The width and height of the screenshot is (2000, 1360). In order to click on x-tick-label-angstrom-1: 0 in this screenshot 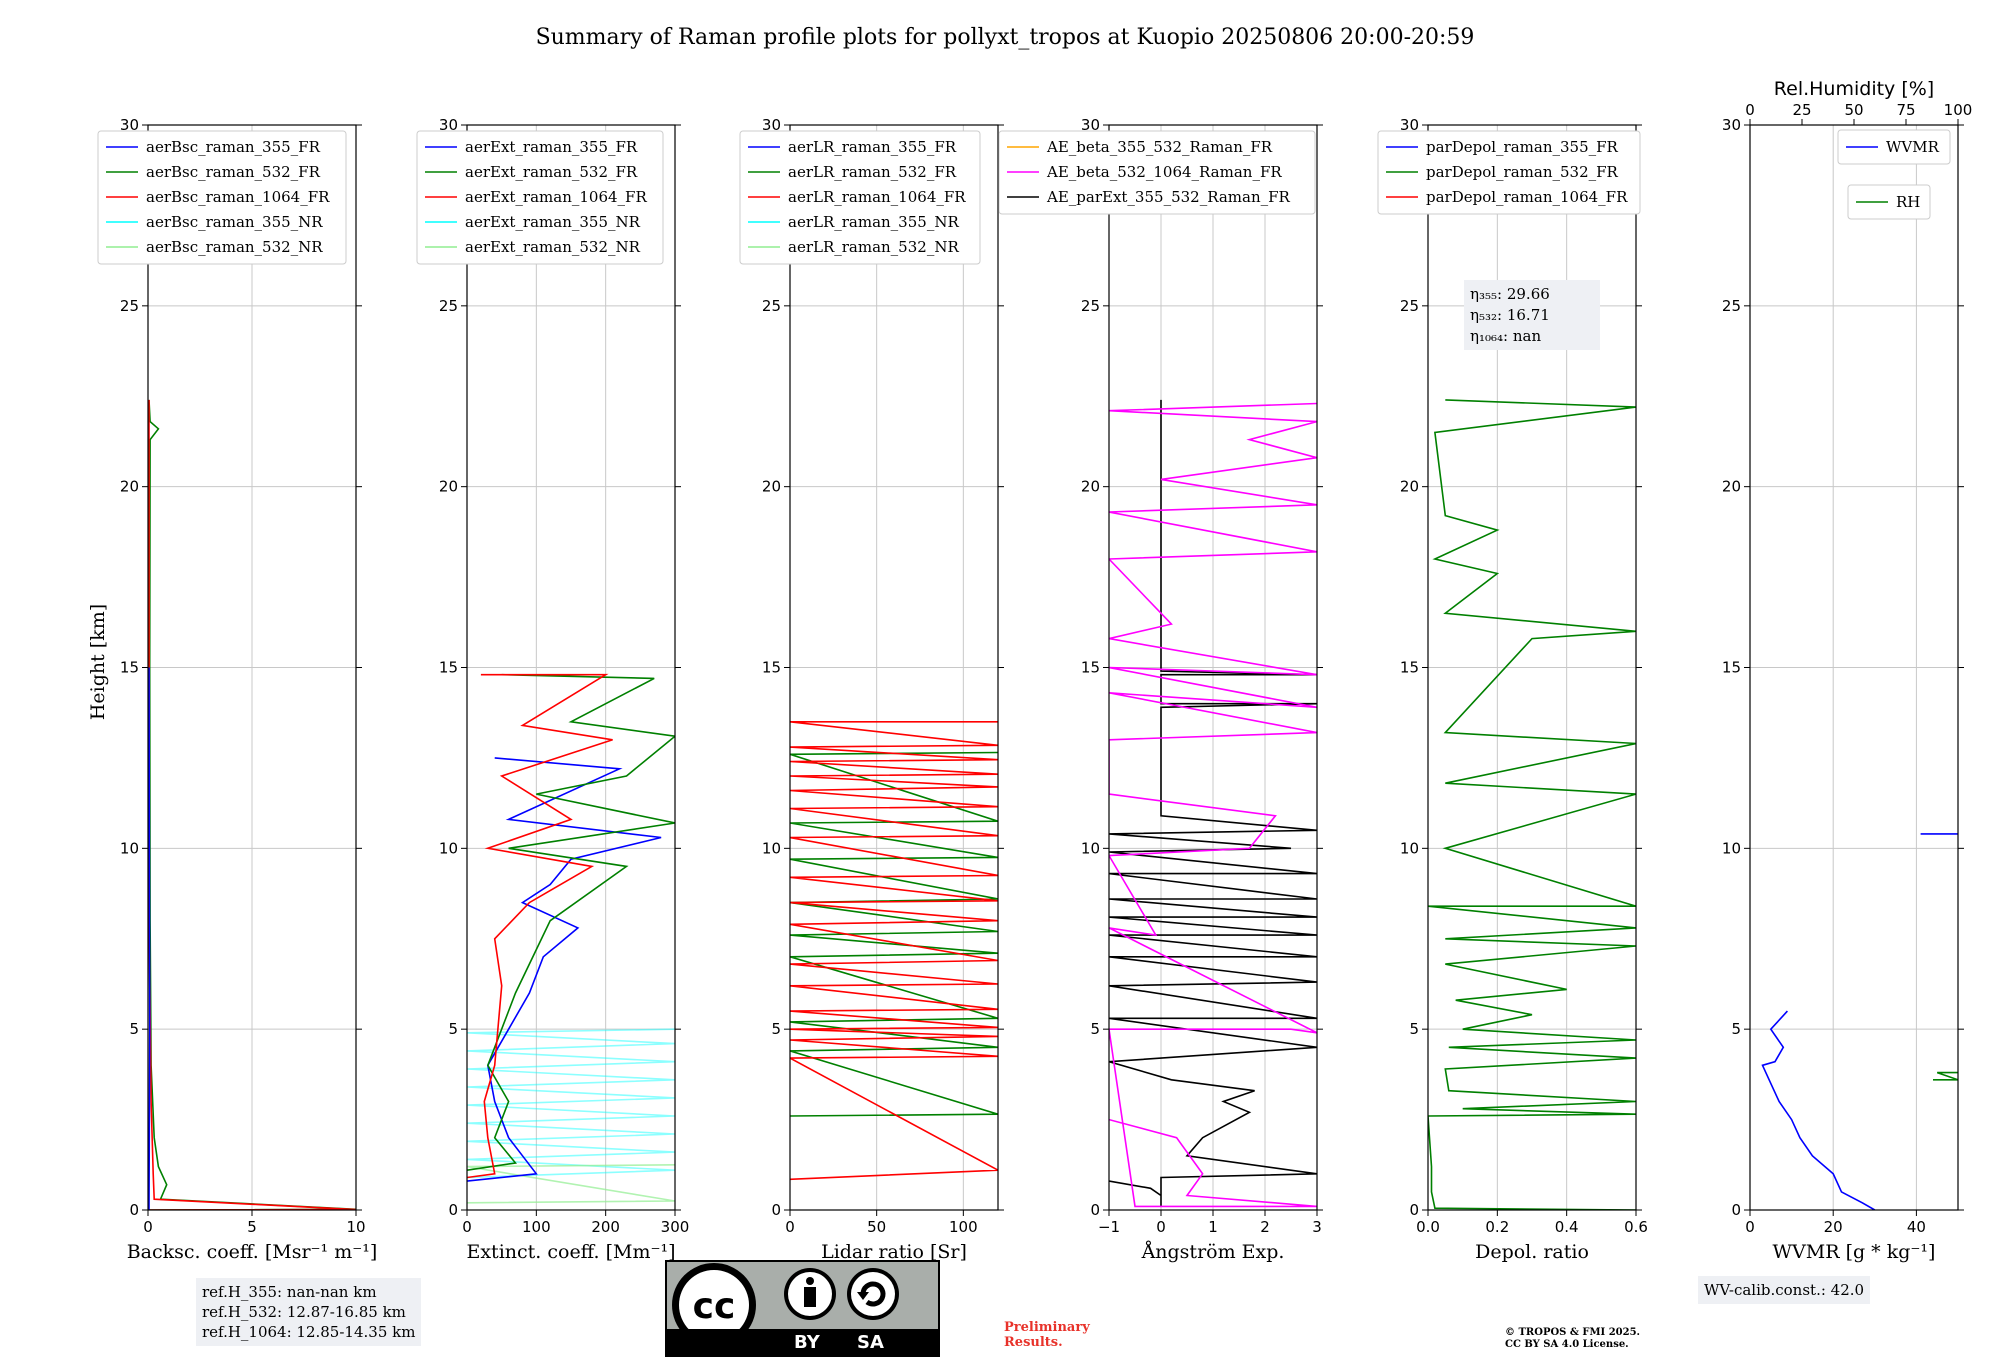, I will do `click(1161, 1227)`.